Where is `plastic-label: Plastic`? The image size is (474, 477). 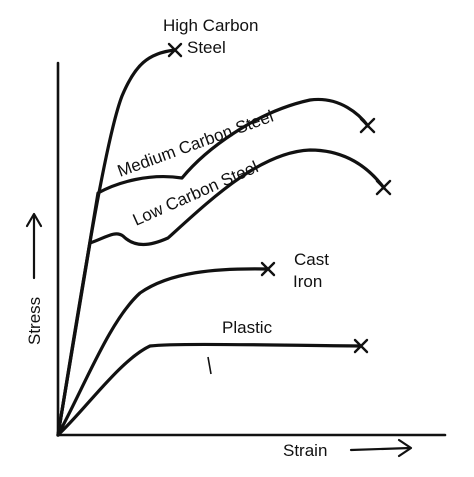 plastic-label: Plastic is located at coordinates (247, 327).